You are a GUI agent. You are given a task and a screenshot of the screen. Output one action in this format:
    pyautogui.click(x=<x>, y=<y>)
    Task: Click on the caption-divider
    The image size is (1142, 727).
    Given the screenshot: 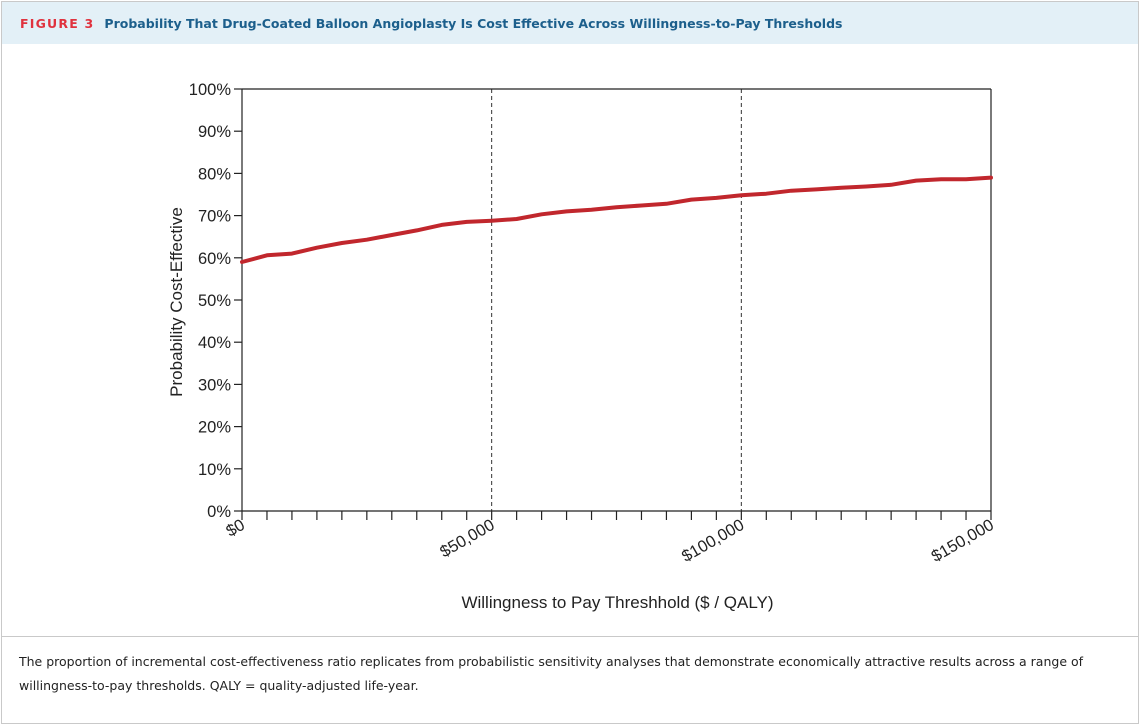 What is the action you would take?
    pyautogui.click(x=570, y=636)
    